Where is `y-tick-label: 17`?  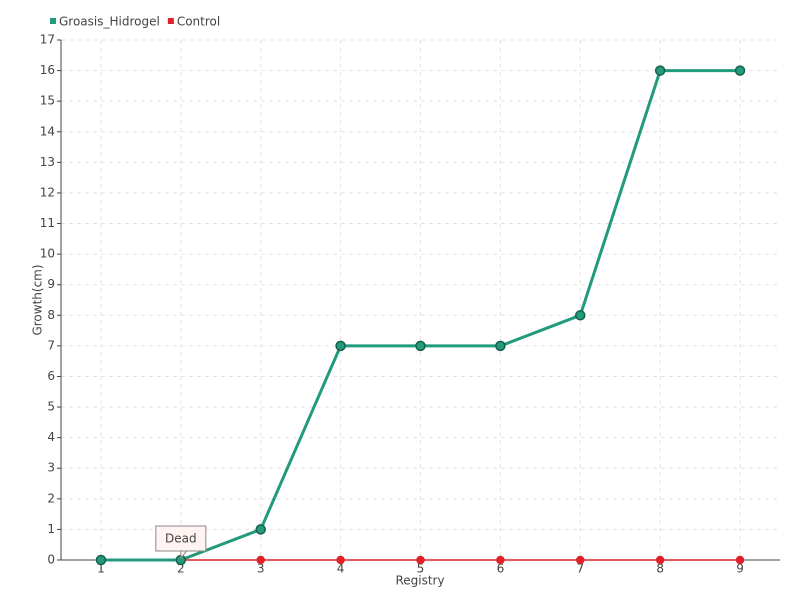 y-tick-label: 17 is located at coordinates (47, 40).